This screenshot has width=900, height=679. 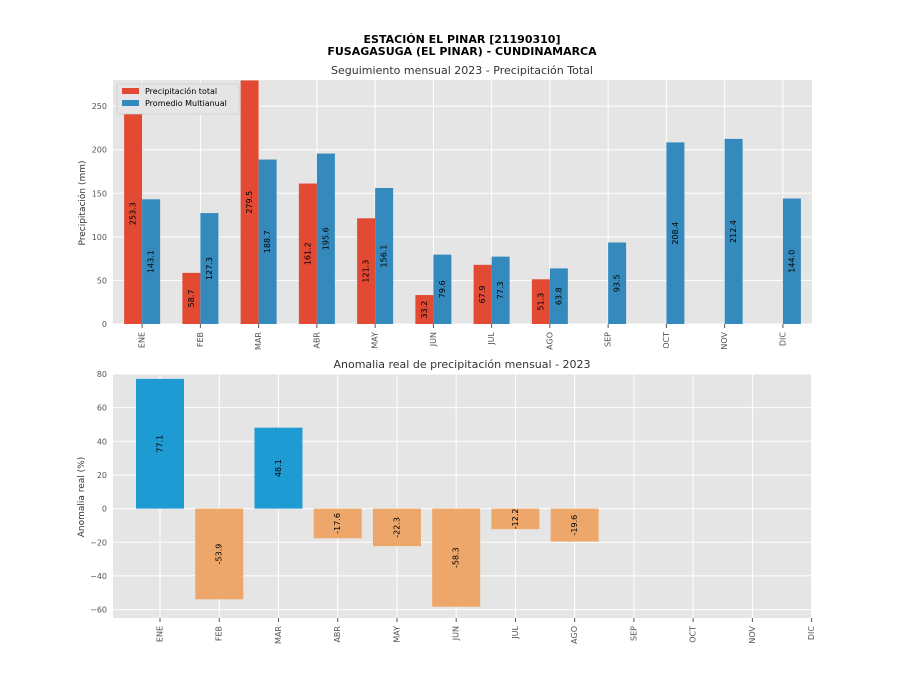 I want to click on bottom-xtick-label: FEB, so click(x=219, y=633).